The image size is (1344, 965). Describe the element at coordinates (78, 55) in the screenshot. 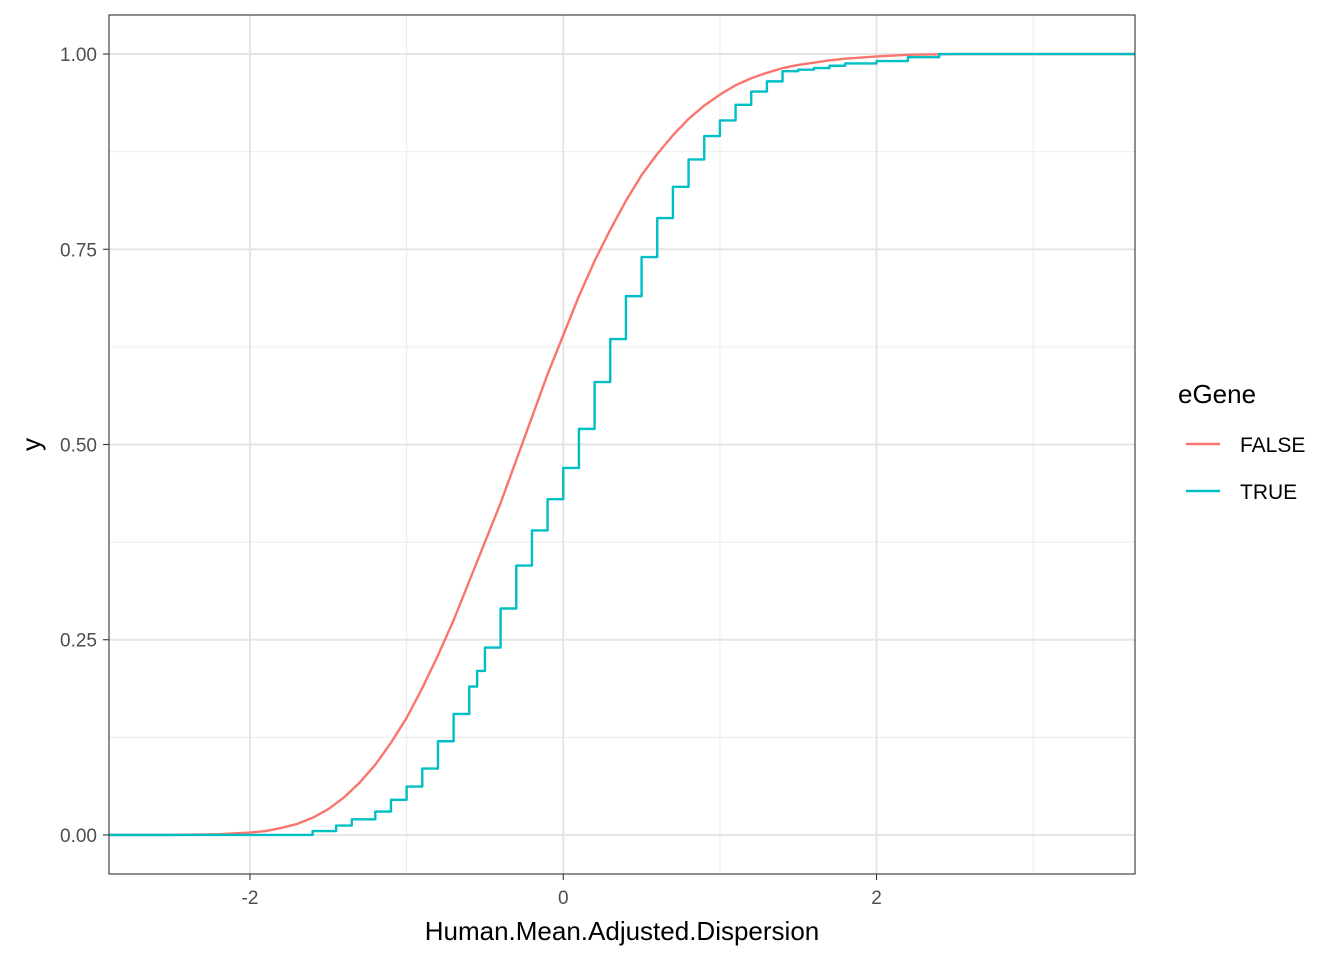

I see `y-tick-label: 1.00` at that location.